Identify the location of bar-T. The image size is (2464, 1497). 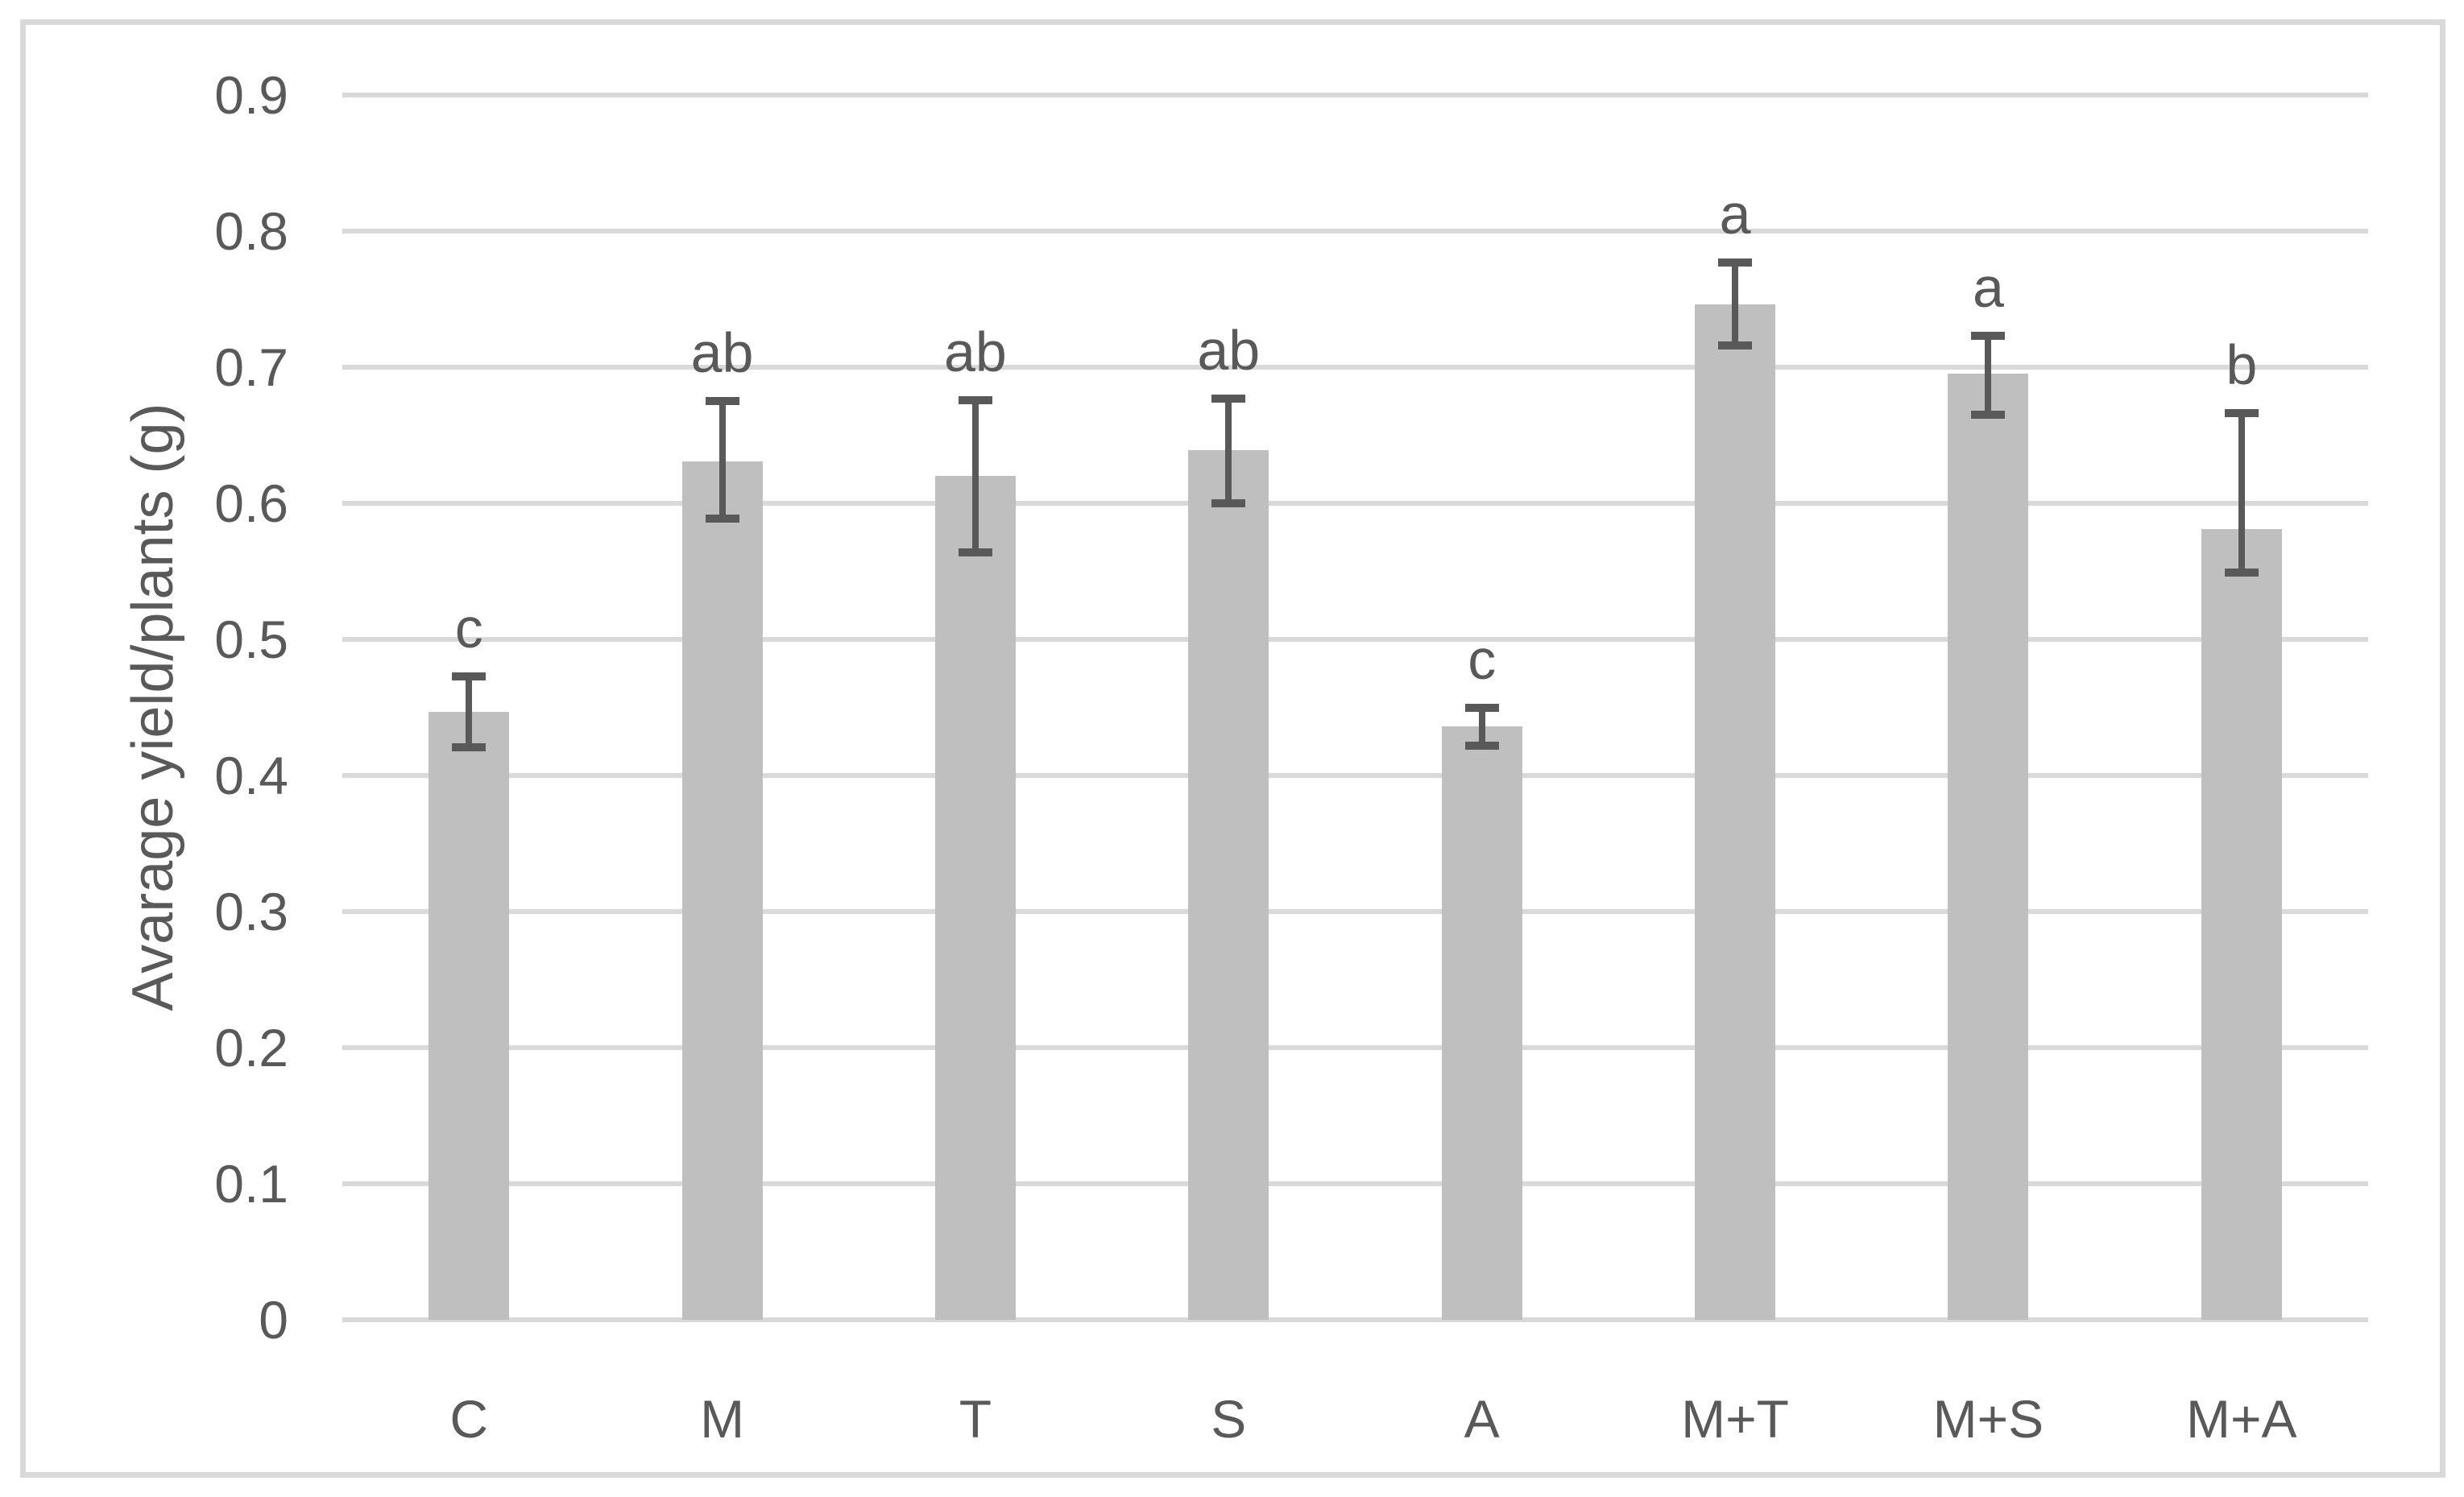
(975, 898).